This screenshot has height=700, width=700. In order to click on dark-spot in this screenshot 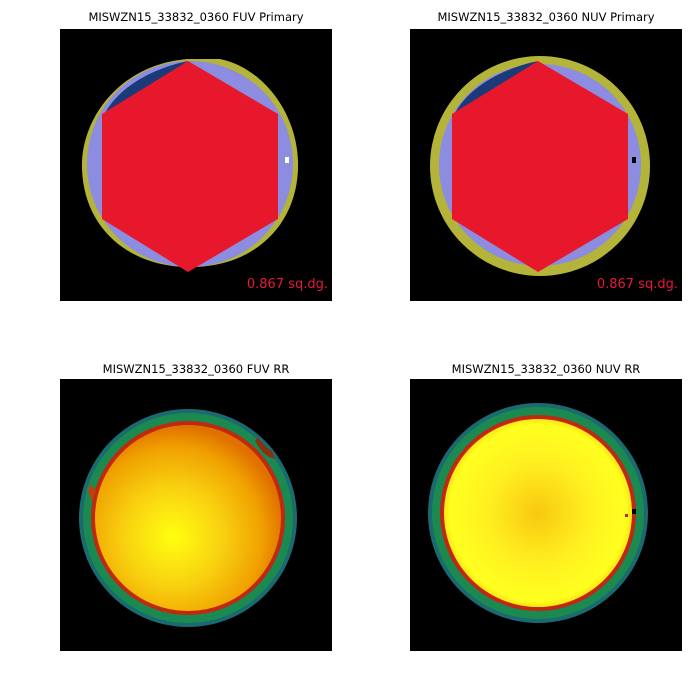, I will do `click(634, 511)`.